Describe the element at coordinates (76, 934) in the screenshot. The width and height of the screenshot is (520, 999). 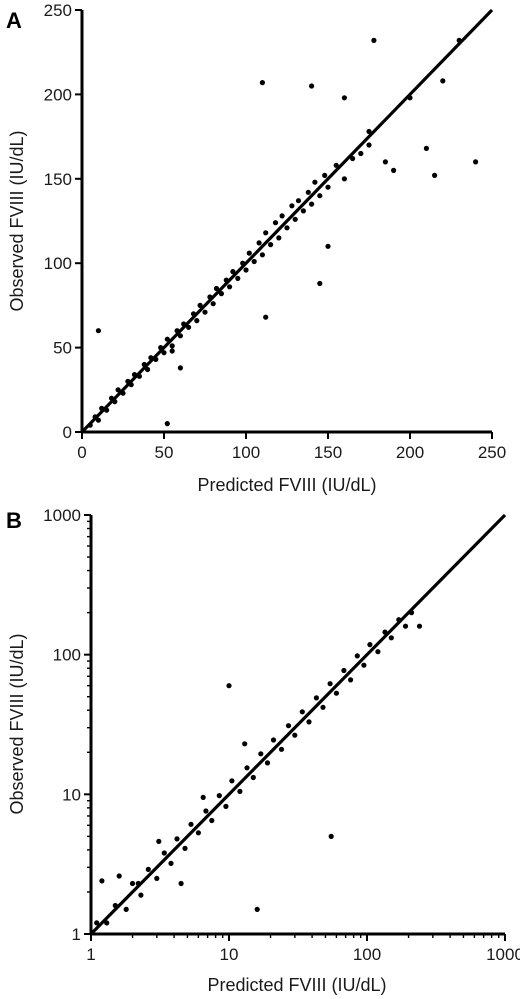
I see `panel-b-y-tick-label: 1` at that location.